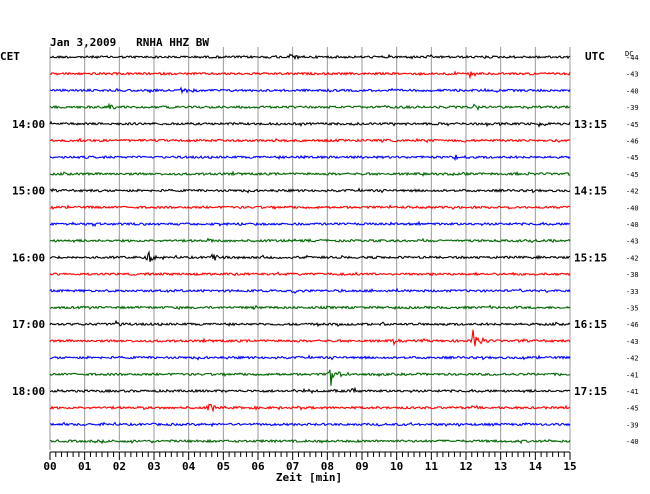 The height and width of the screenshot is (494, 650). What do you see at coordinates (590, 324) in the screenshot?
I see `utc-time-label: 16:15` at bounding box center [590, 324].